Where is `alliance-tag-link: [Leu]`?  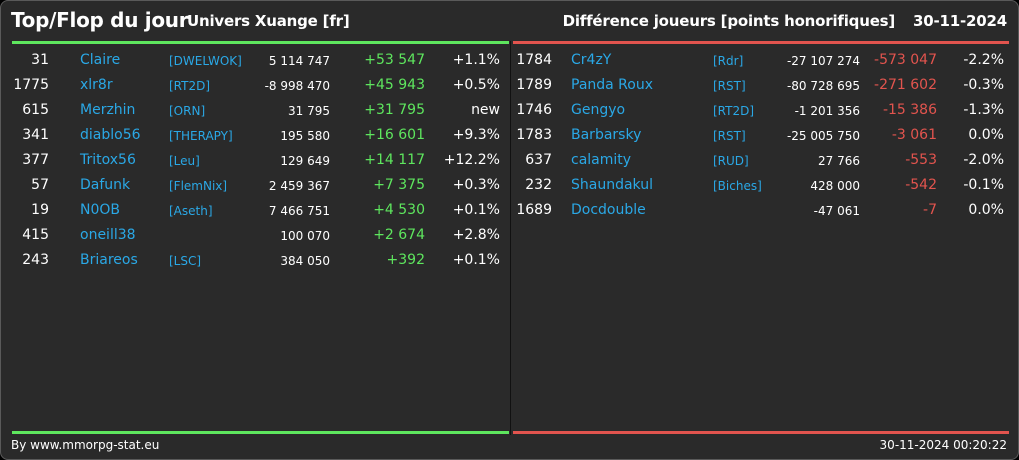 alliance-tag-link: [Leu] is located at coordinates (184, 161).